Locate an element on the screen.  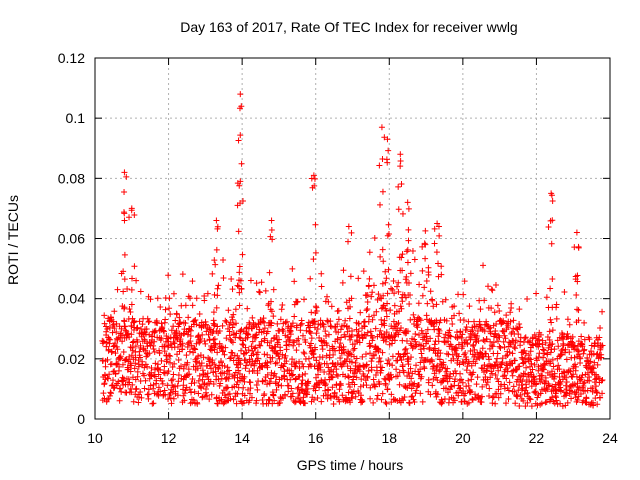
y-tick-label: 0.04 is located at coordinates (71, 299).